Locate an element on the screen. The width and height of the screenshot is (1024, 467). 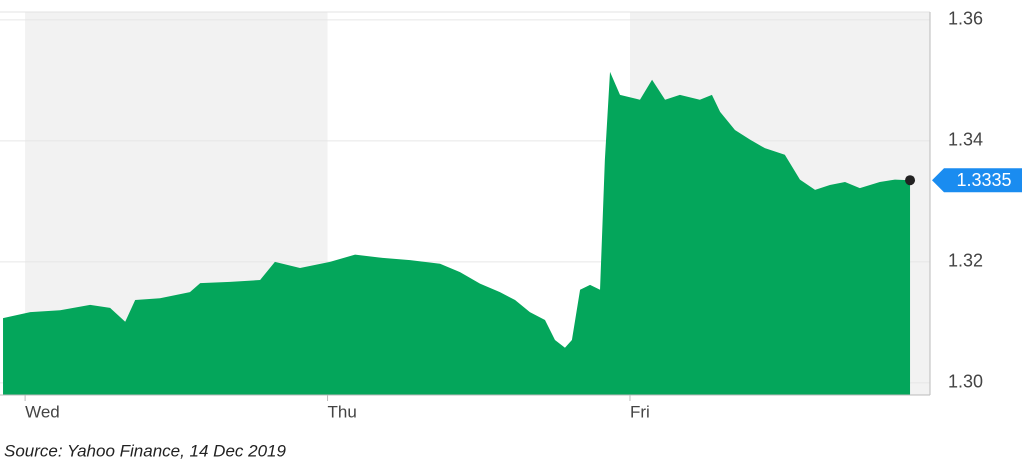
y-tick-label: 1.32 is located at coordinates (965, 261).